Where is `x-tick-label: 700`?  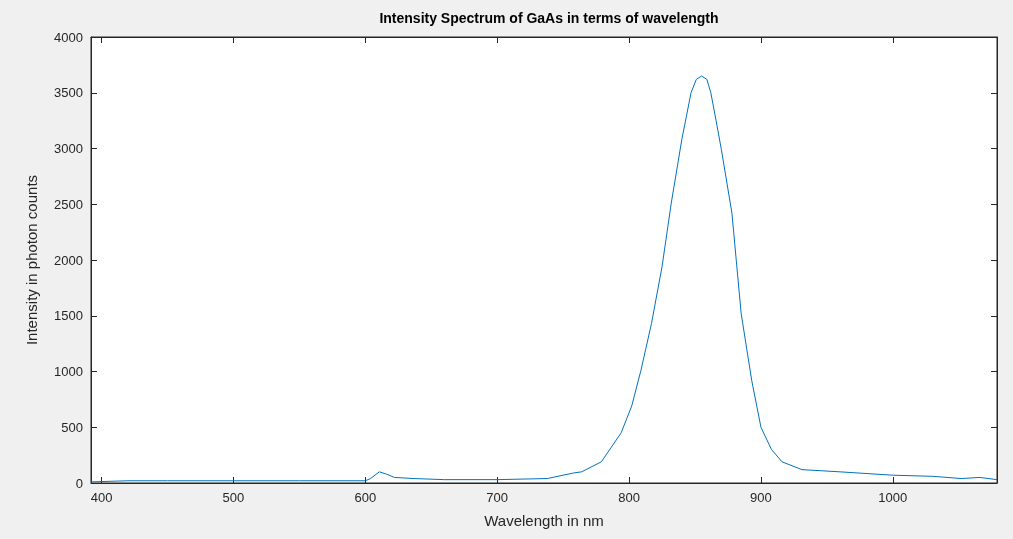
x-tick-label: 700 is located at coordinates (497, 497).